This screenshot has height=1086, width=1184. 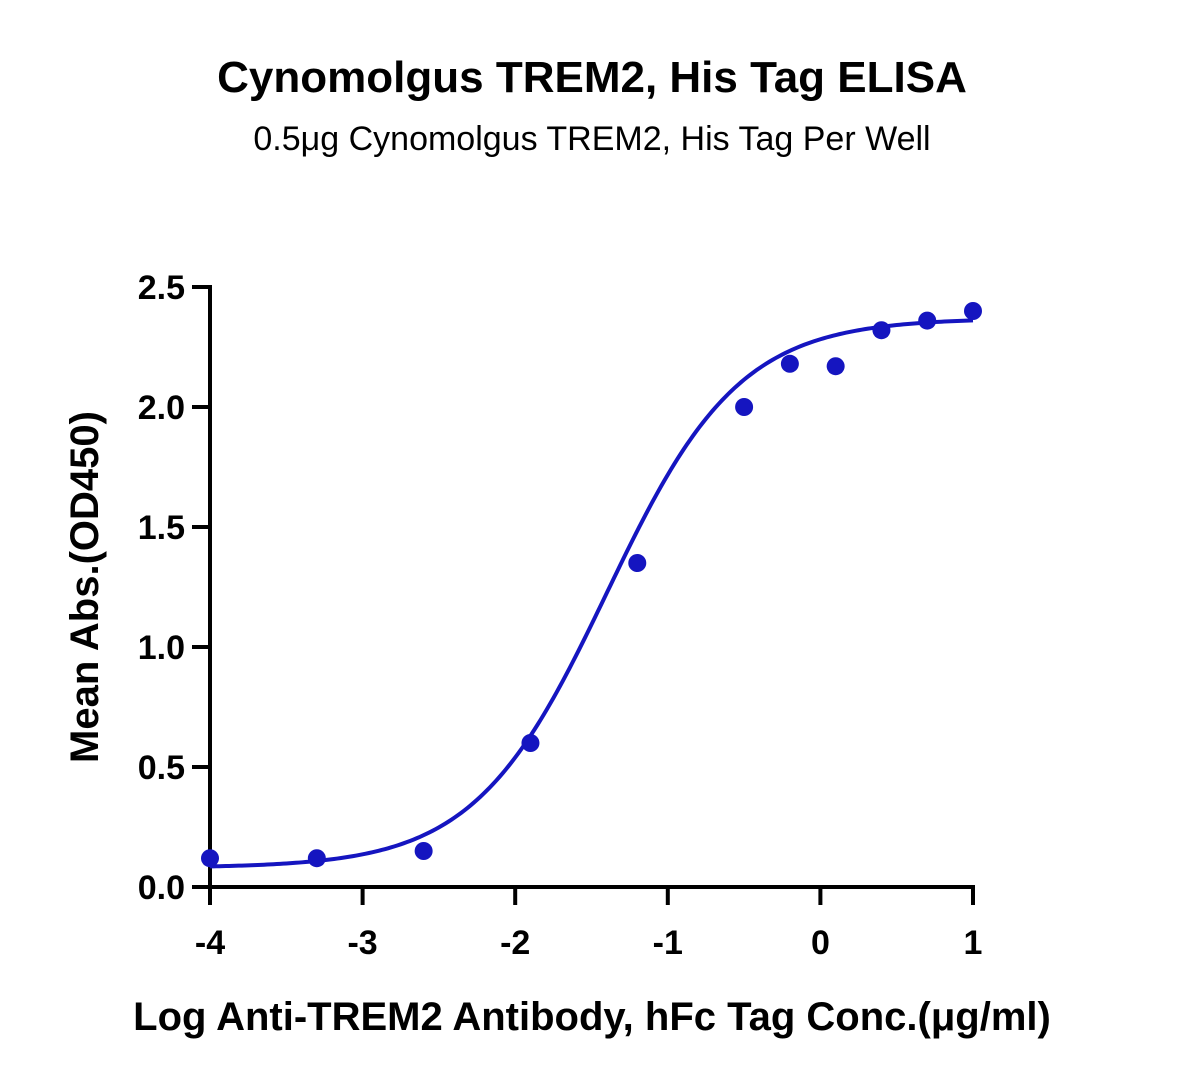 What do you see at coordinates (161, 288) in the screenshot?
I see `y-tick-label: 2.5` at bounding box center [161, 288].